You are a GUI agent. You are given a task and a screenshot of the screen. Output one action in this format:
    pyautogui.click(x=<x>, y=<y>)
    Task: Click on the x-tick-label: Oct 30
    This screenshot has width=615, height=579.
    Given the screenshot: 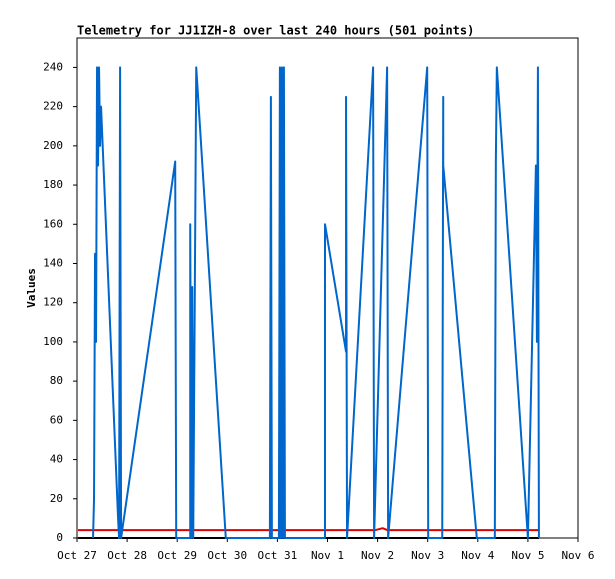 What is the action you would take?
    pyautogui.click(x=227, y=555)
    